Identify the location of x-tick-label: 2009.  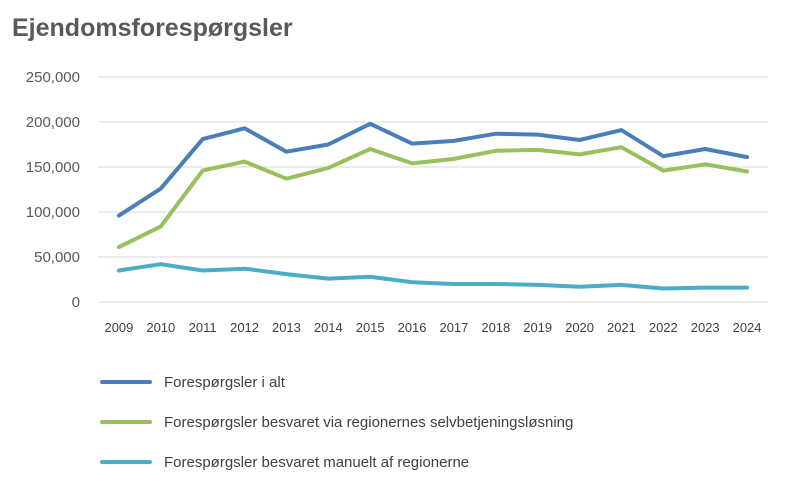
(118, 327).